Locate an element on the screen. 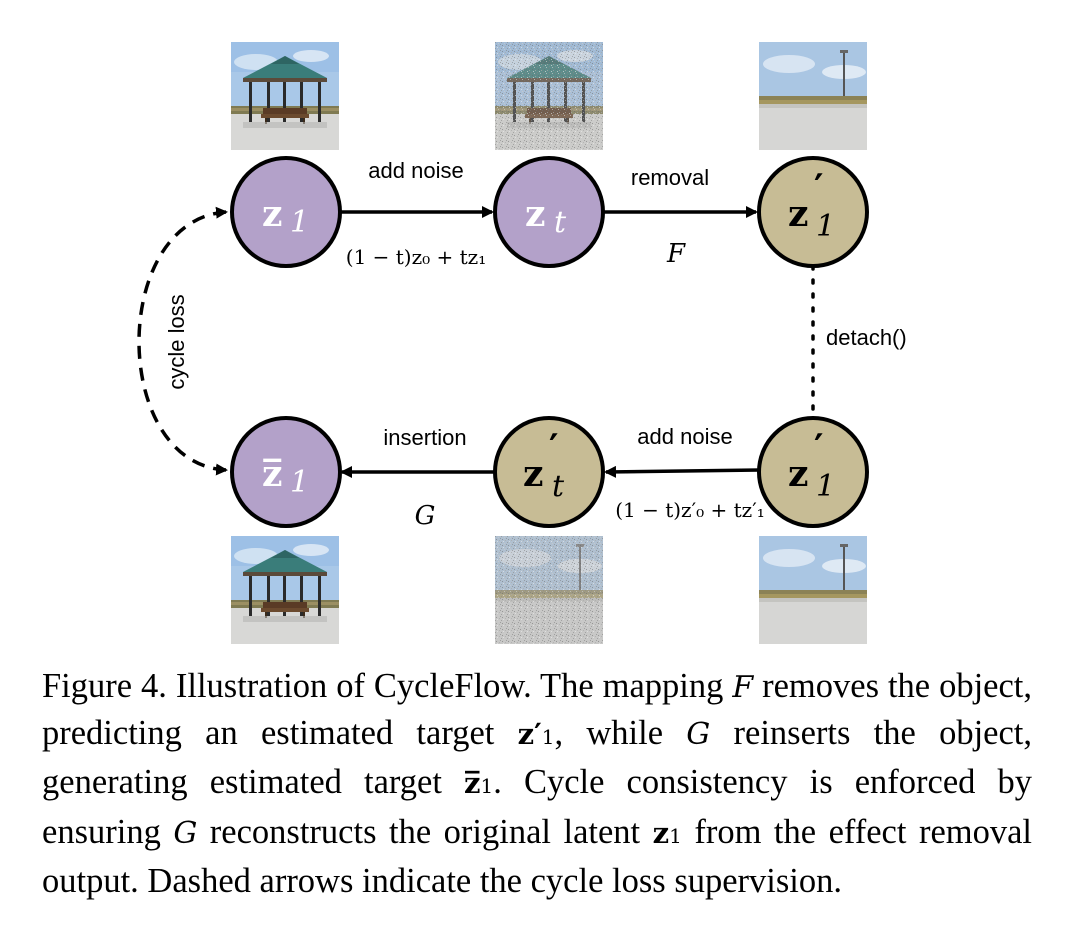 The image size is (1068, 932). label-insertion: insertion is located at coordinates (424, 437).